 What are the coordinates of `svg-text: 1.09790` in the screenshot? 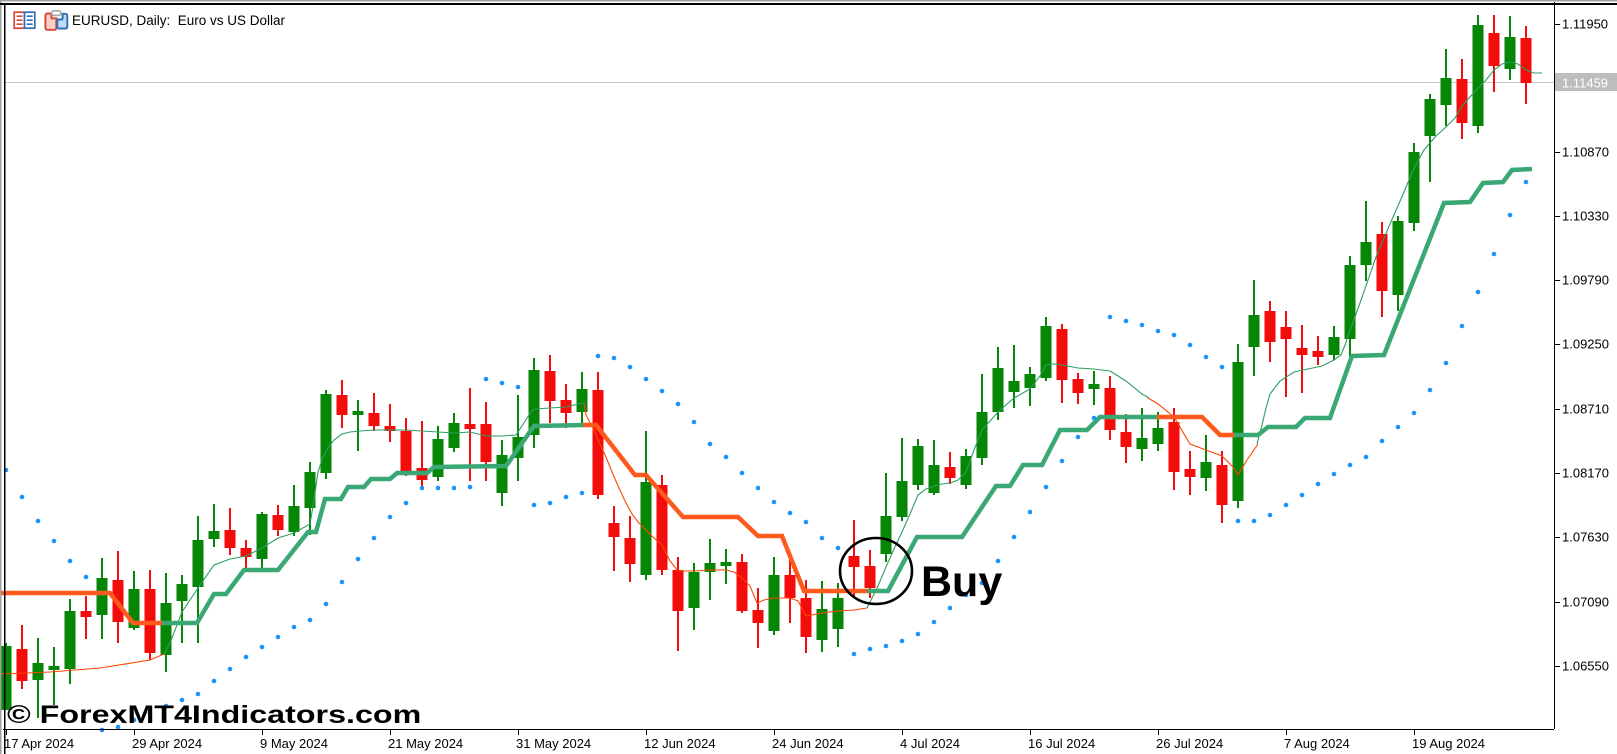 It's located at (1585, 280).